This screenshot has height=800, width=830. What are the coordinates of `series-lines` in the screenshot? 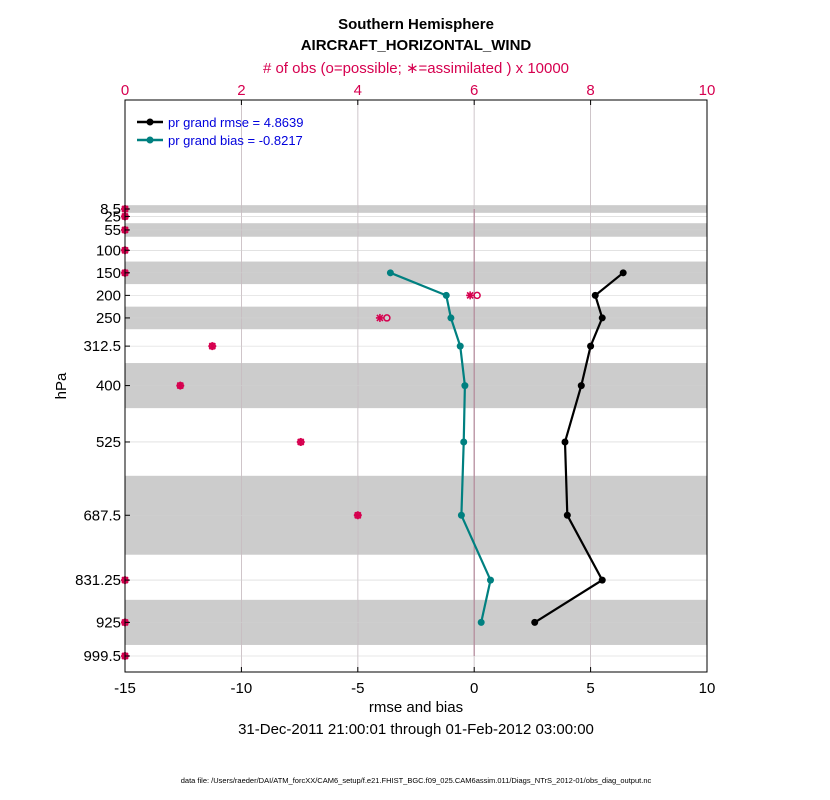 It's located at (506, 447).